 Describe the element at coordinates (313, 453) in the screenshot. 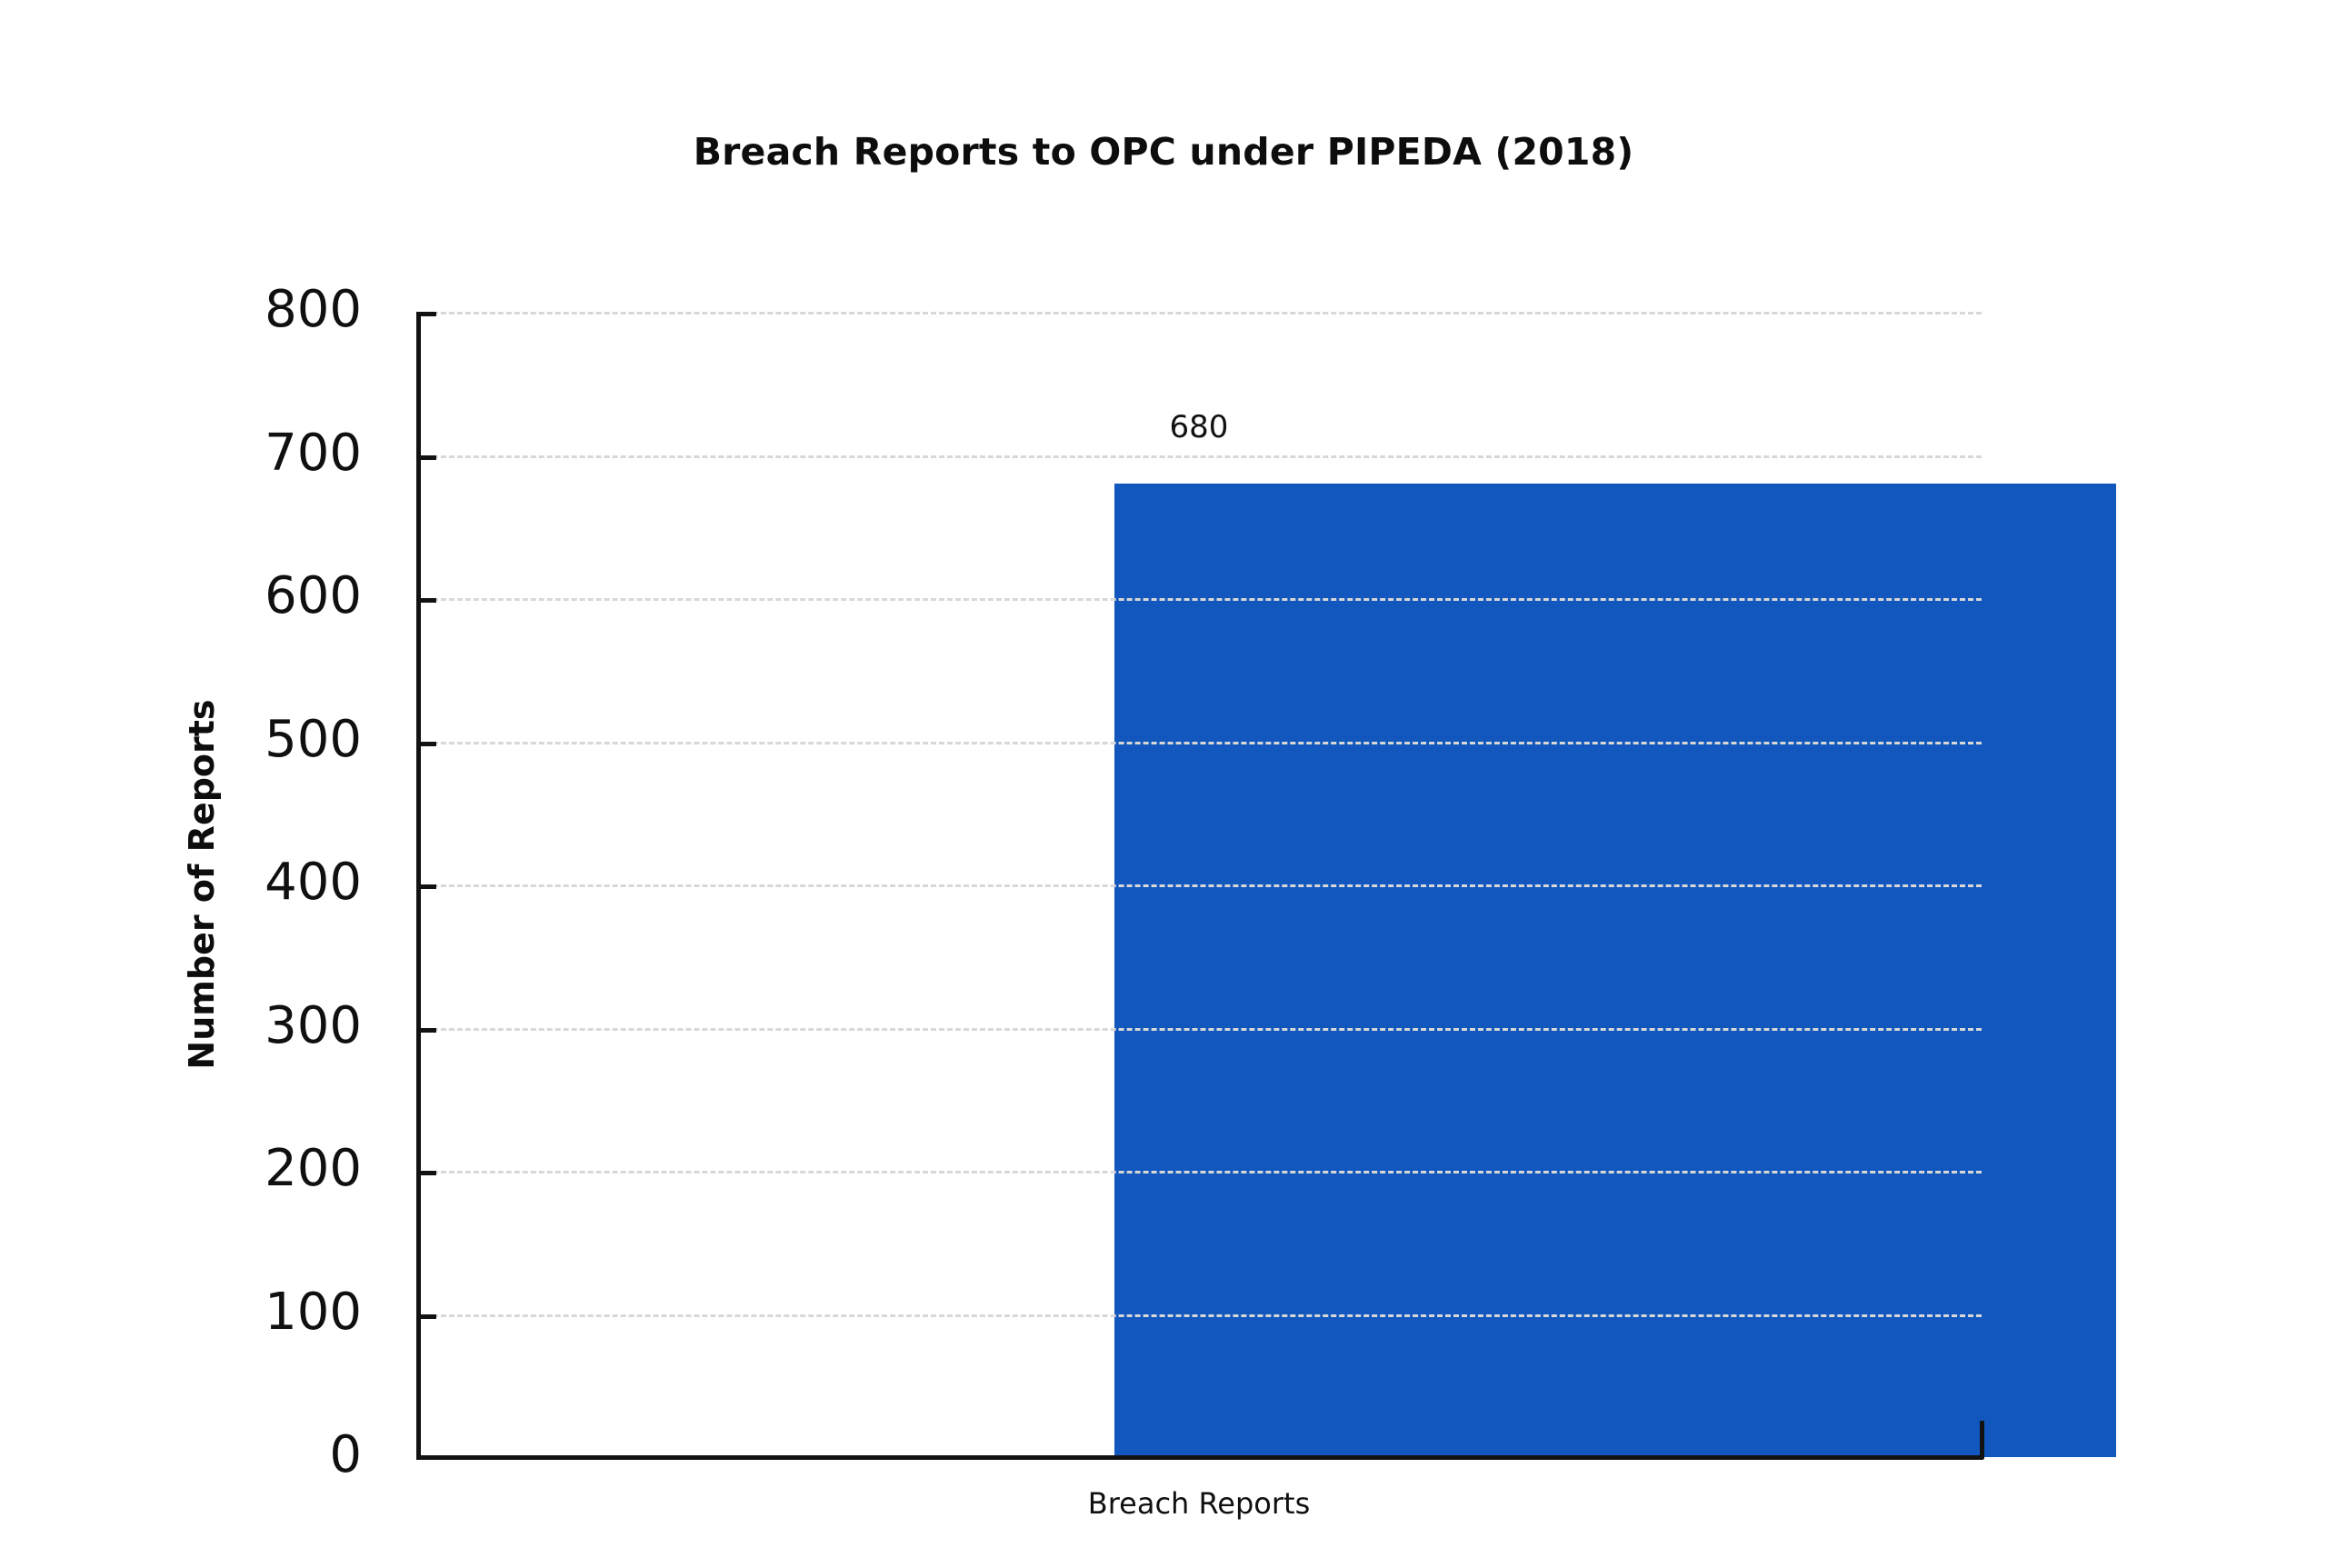

I see `y-tick-label-700: 700` at that location.